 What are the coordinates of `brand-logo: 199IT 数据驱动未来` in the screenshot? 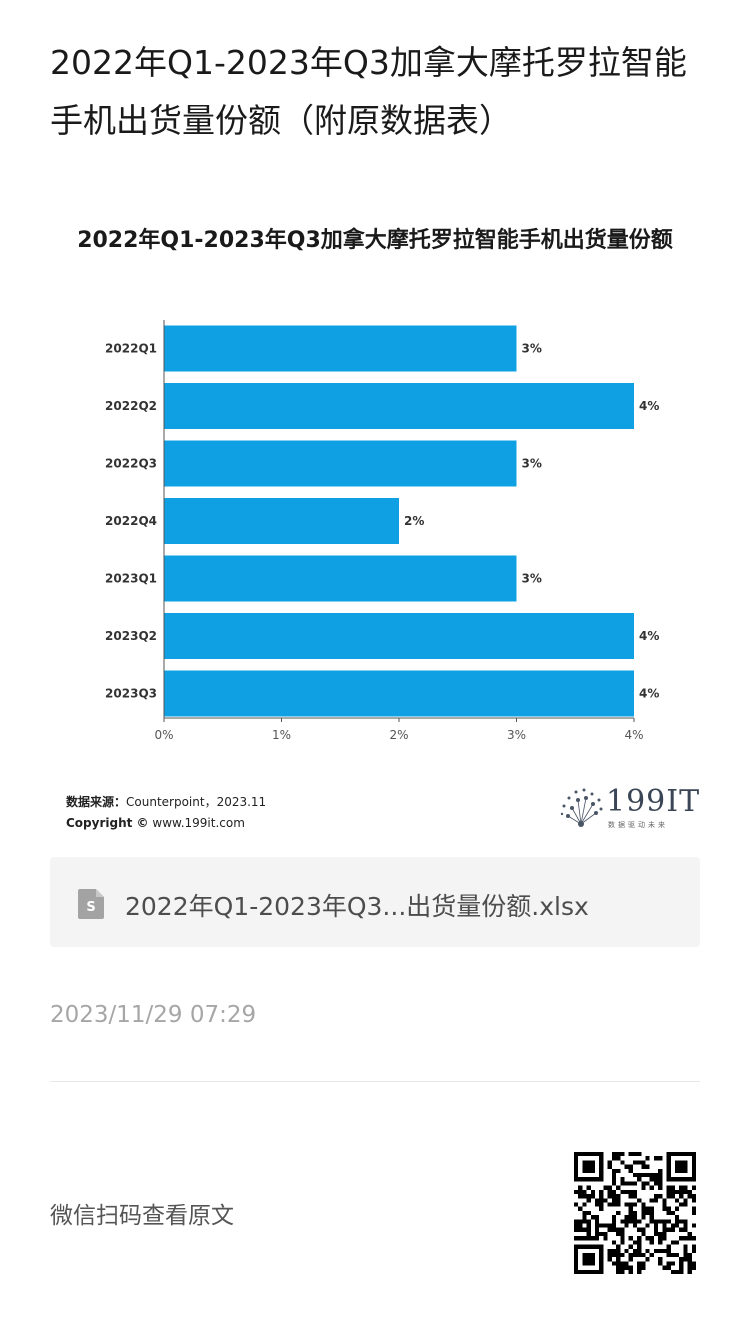 It's located at (629, 809).